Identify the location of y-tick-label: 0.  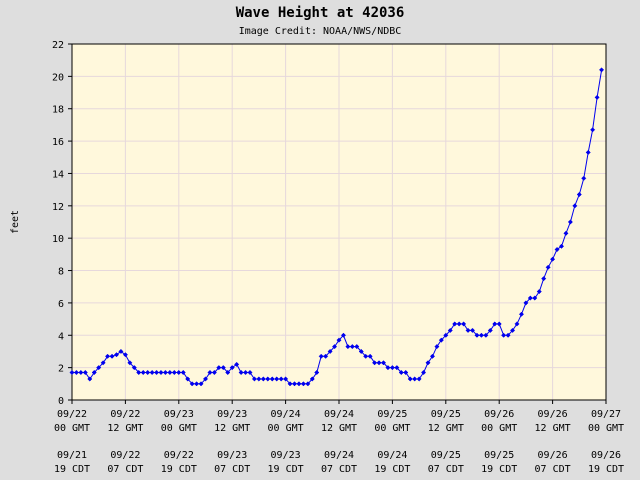
(61, 401).